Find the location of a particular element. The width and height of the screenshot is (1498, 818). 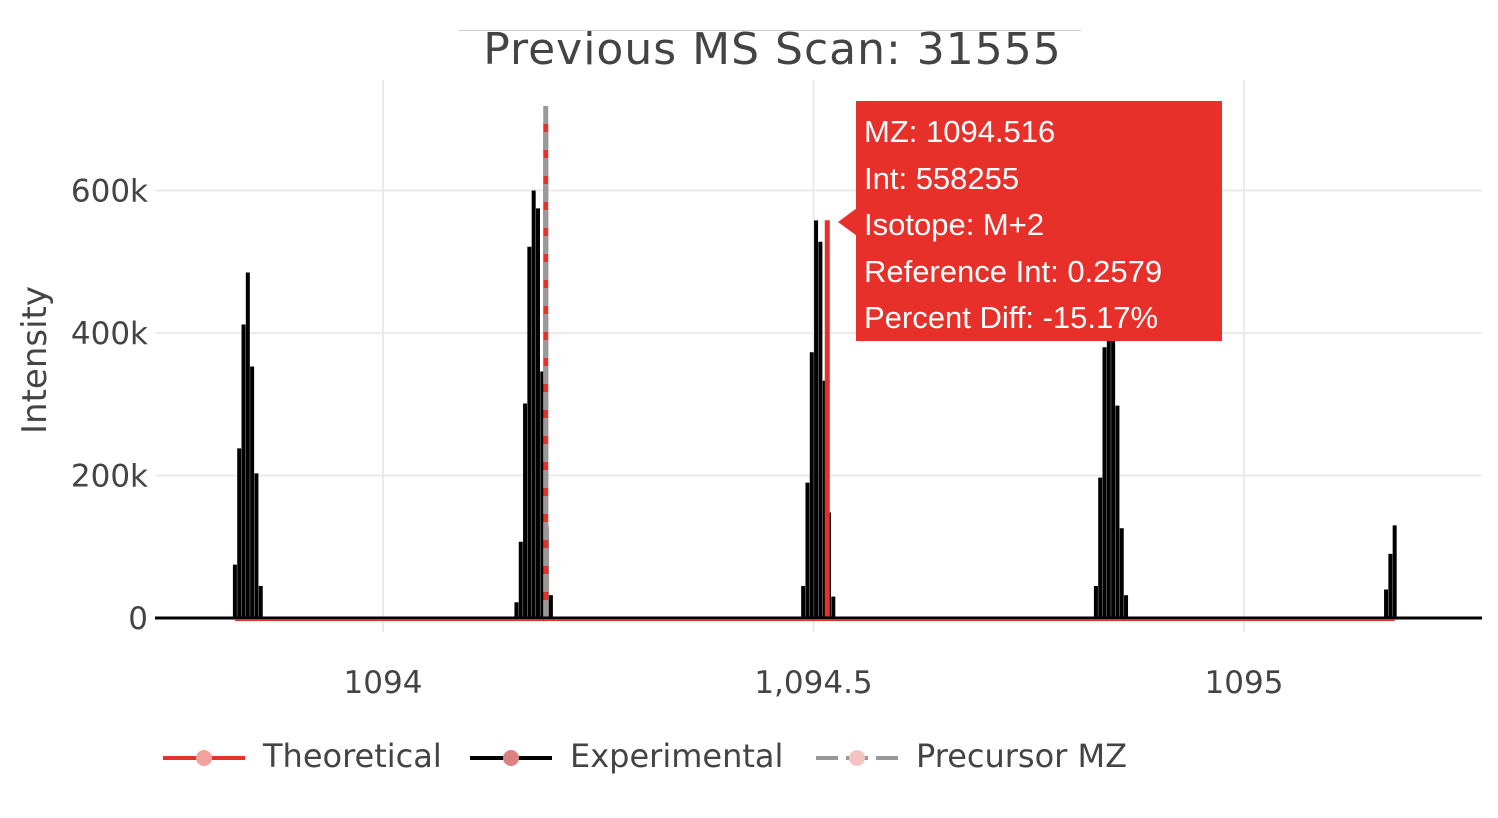

theoretical-series is located at coordinates (686, 370).